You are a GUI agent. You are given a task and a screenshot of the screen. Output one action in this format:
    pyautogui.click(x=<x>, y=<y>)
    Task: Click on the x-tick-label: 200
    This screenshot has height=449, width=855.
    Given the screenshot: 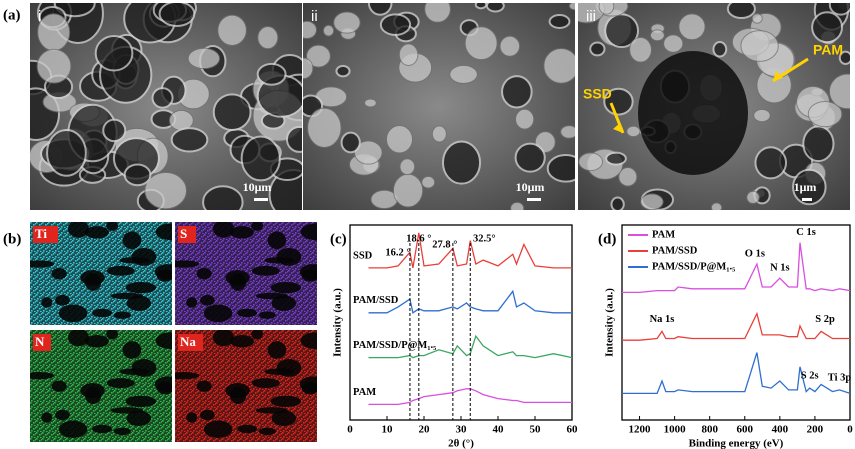 What is the action you would take?
    pyautogui.click(x=815, y=430)
    